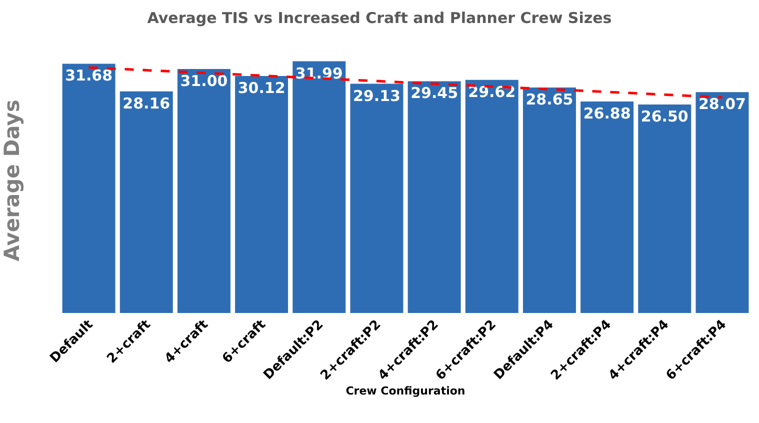 This screenshot has height=423, width=759. Describe the element at coordinates (607, 113) in the screenshot. I see `data-label: 26.88` at that location.